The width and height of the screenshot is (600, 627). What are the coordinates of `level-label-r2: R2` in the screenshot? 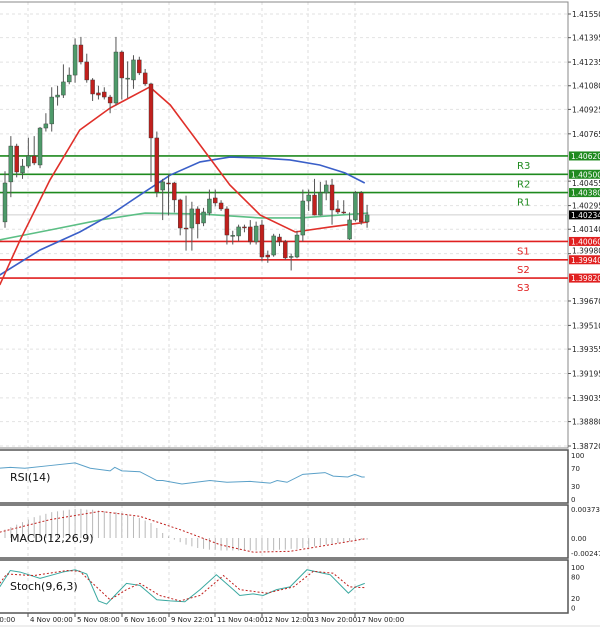 It's located at (523, 184).